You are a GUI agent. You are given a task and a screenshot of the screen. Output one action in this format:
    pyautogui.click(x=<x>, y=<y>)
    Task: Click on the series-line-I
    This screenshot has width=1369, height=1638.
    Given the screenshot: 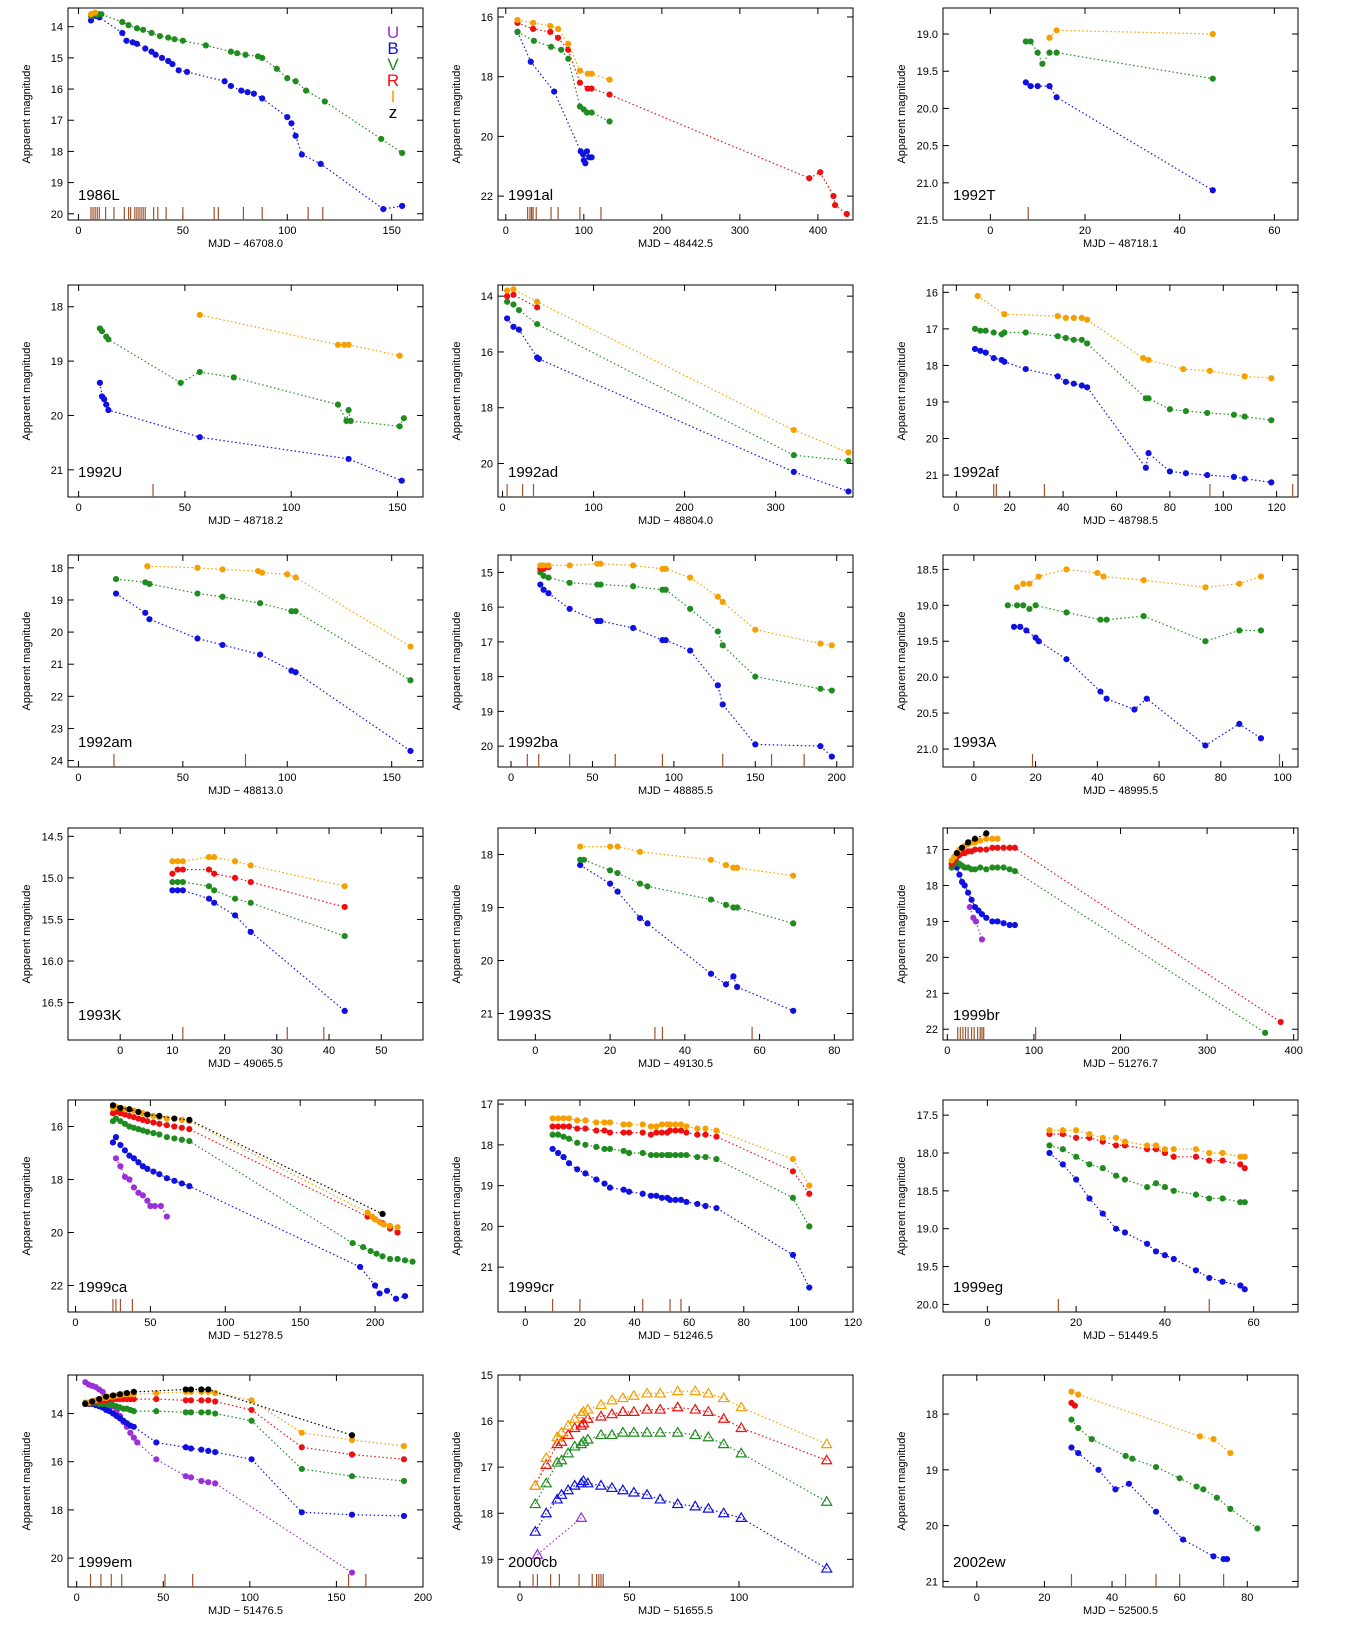 What is the action you would take?
    pyautogui.click(x=1151, y=1422)
    